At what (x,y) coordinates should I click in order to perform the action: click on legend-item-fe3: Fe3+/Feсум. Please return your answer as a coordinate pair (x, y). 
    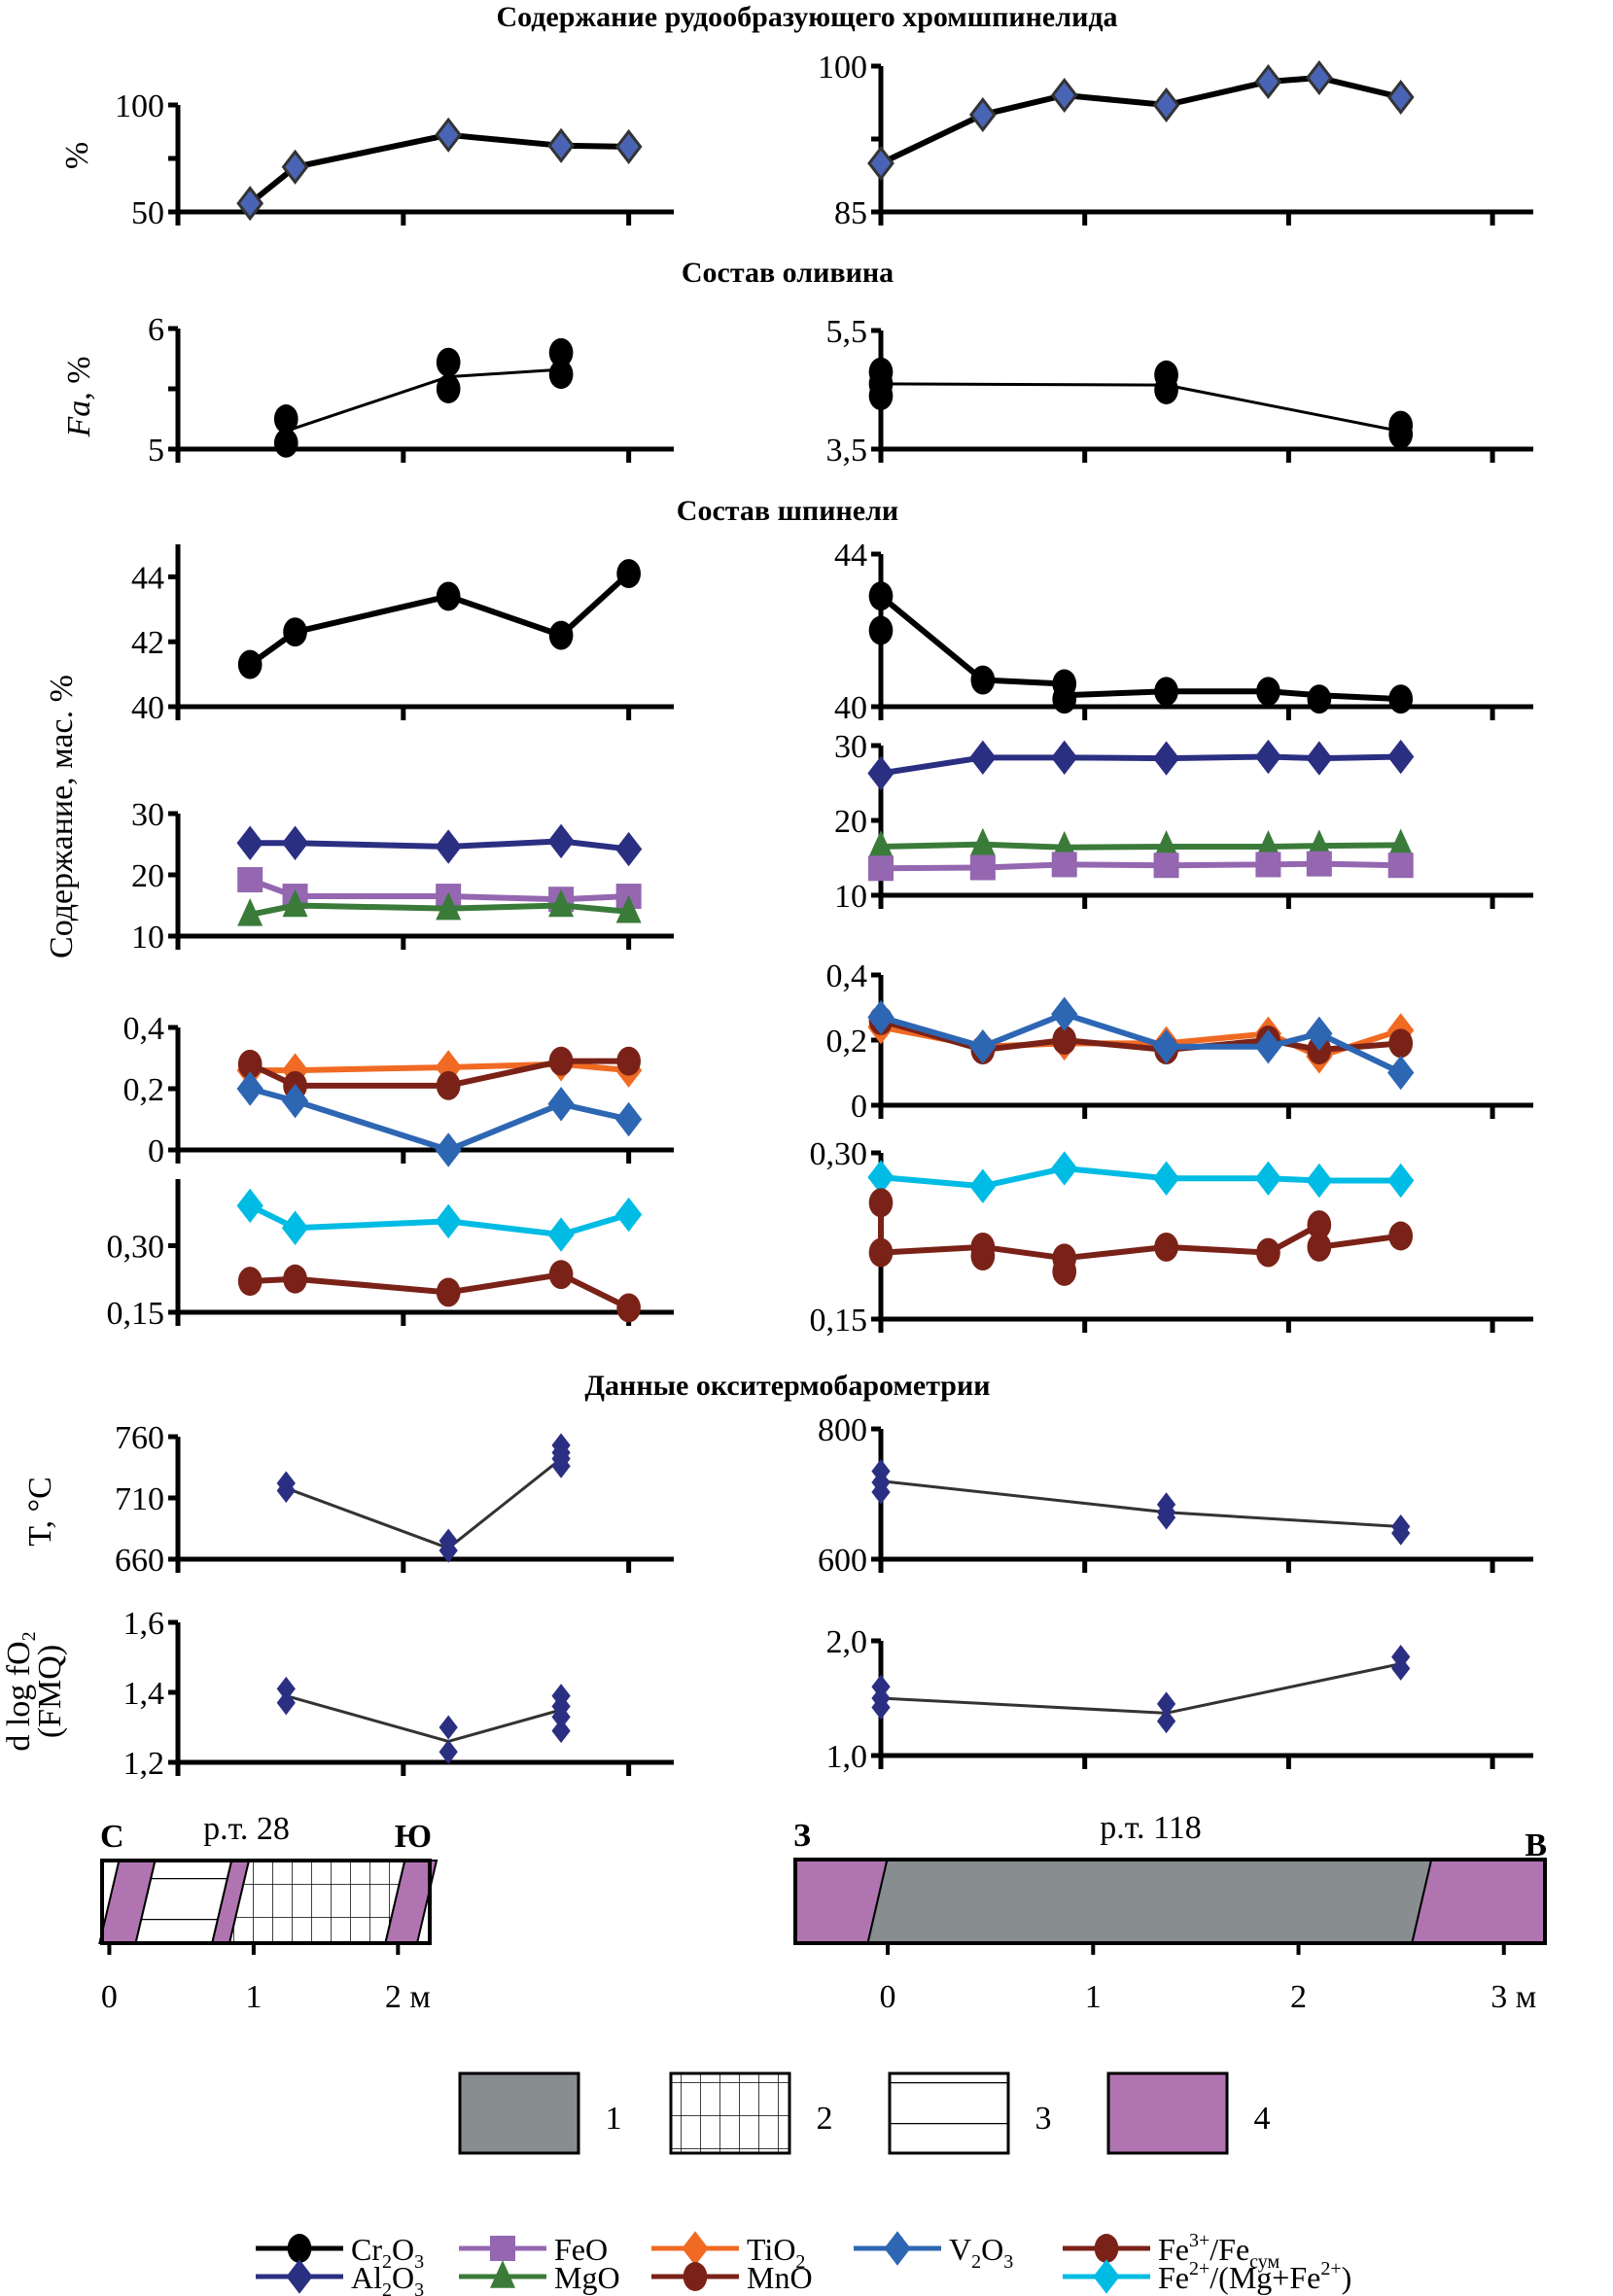
    Looking at the image, I should click on (1171, 2251).